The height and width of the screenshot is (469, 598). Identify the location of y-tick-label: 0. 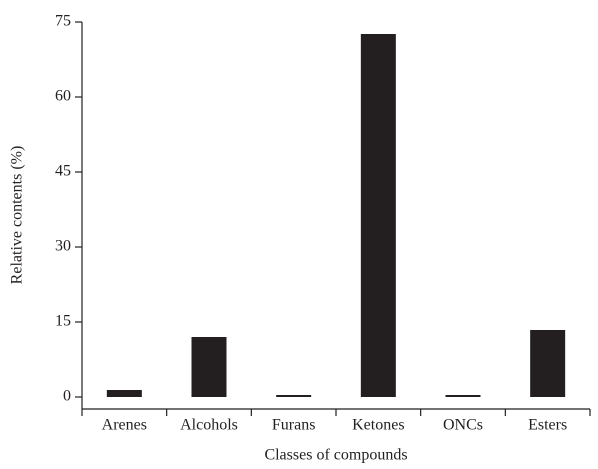
(67, 396).